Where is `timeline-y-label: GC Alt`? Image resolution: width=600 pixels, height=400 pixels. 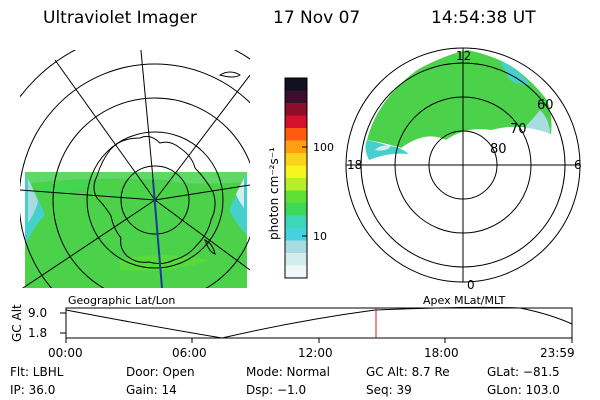
timeline-y-label: GC Alt is located at coordinates (17, 323).